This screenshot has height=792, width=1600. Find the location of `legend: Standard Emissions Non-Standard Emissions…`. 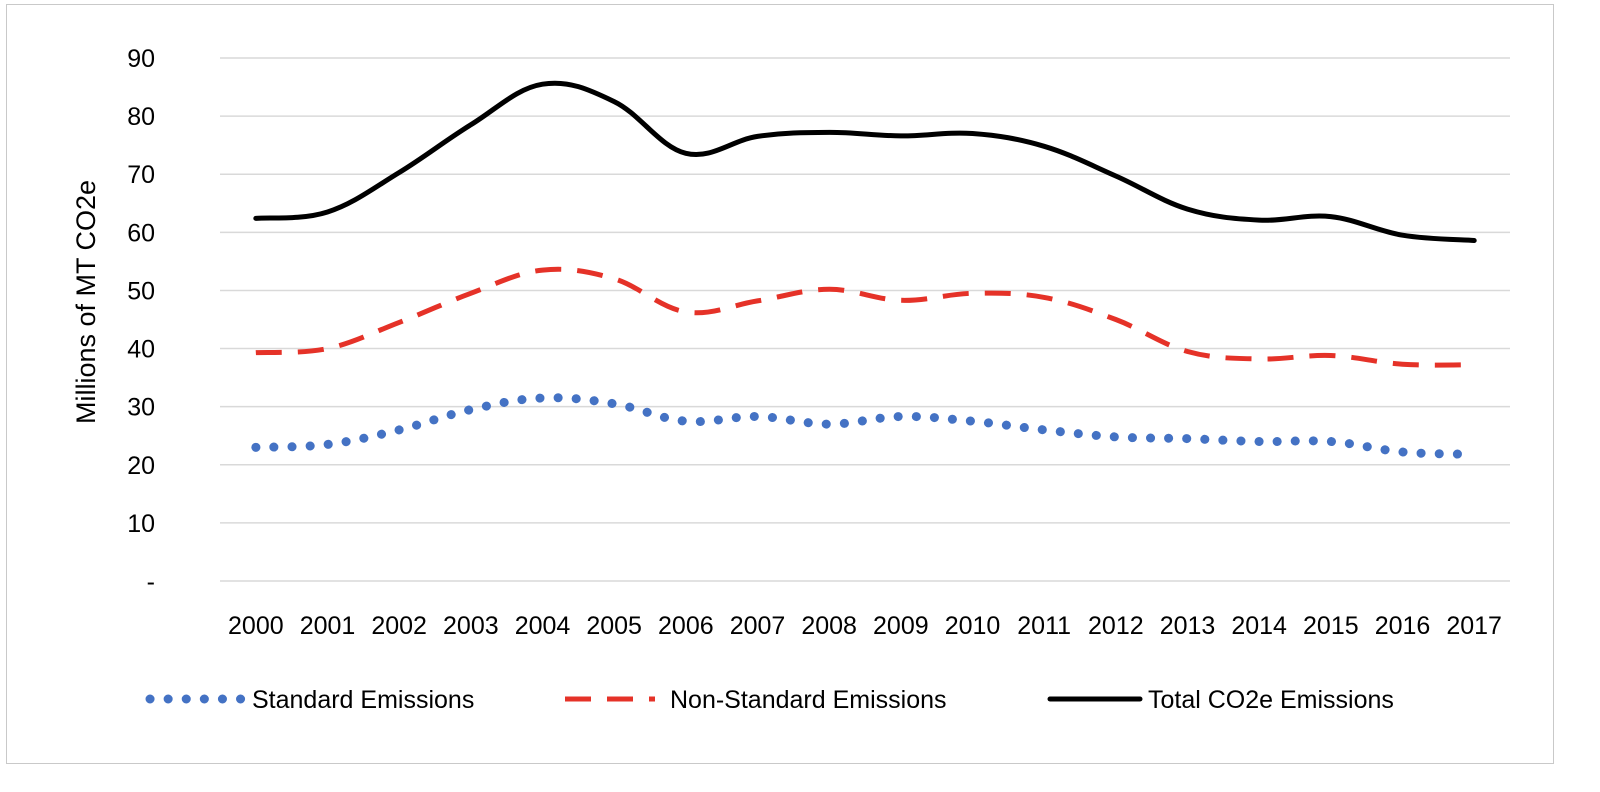

legend: Standard Emissions Non-Standard Emissions… is located at coordinates (769, 700).